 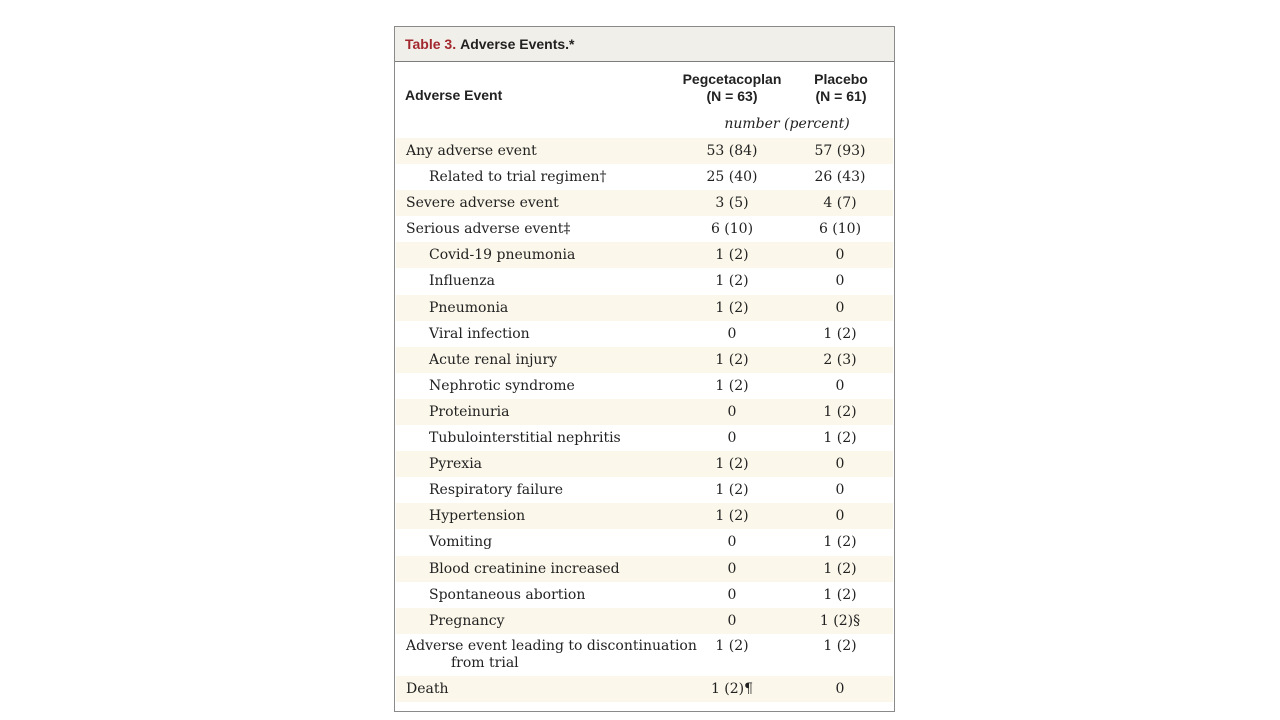 I want to click on table-row: Pregnancy 0 1 (2)§, so click(x=644, y=620).